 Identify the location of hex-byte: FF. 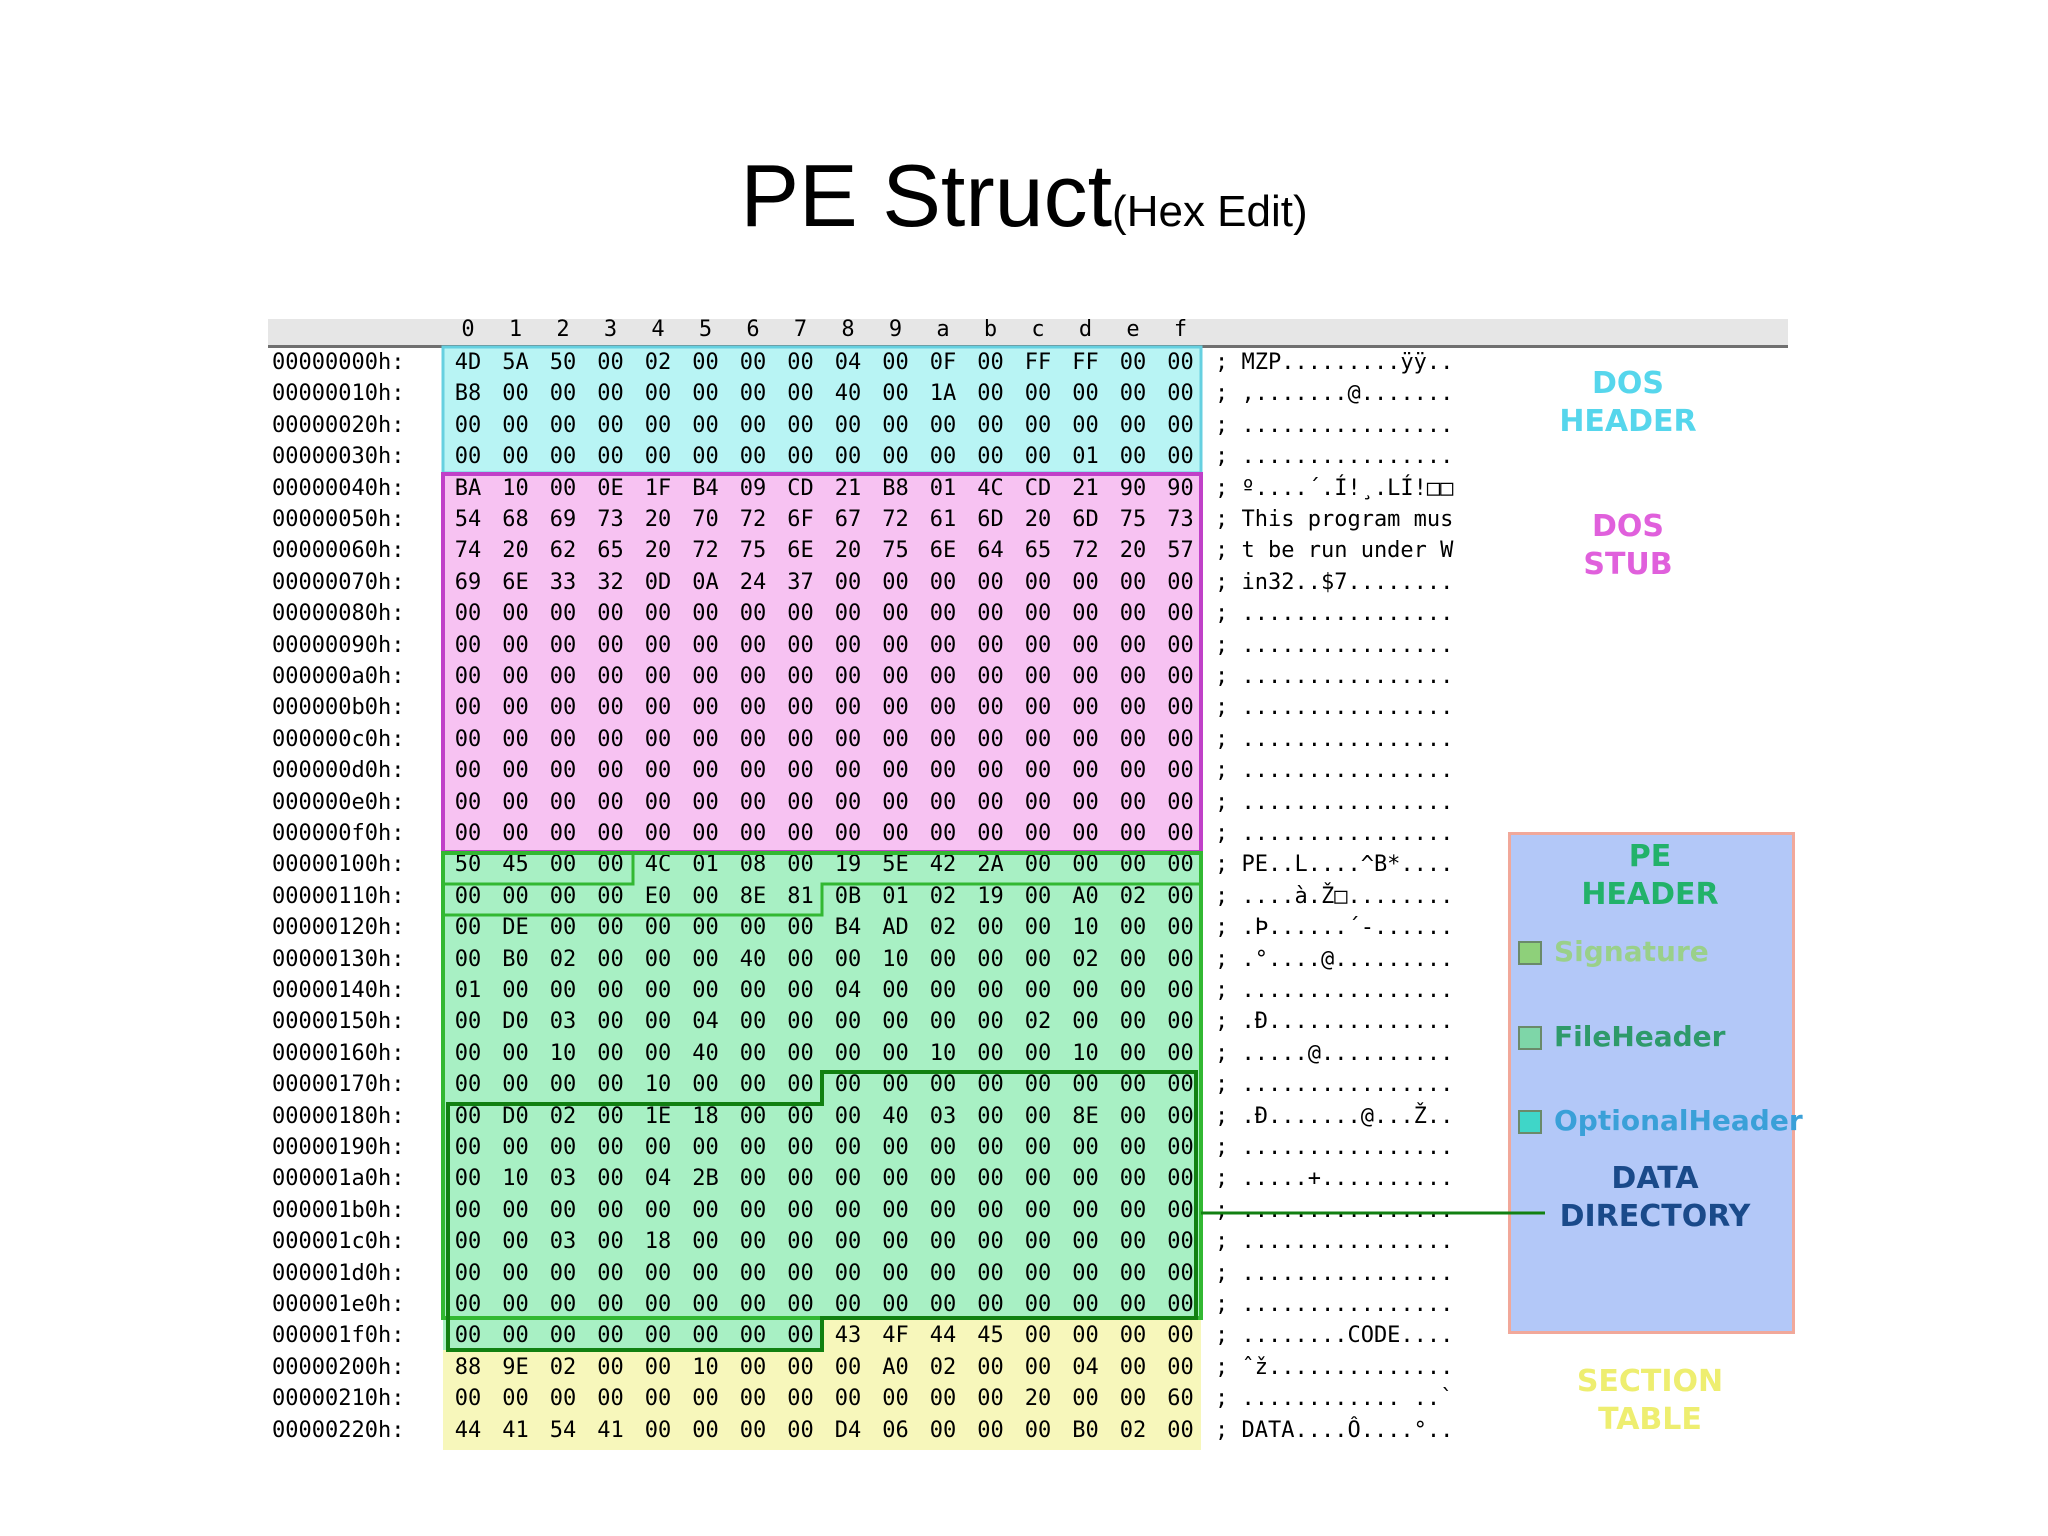
(1085, 362).